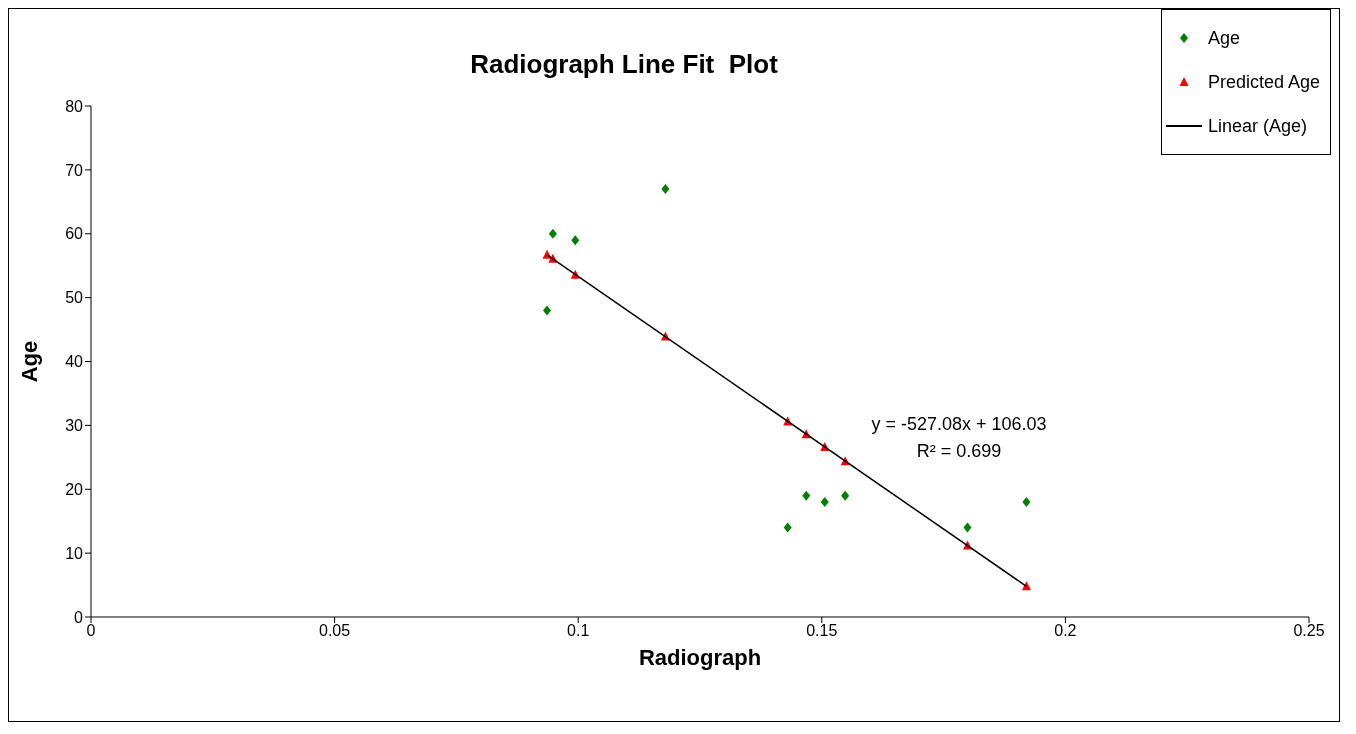  Describe the element at coordinates (700, 657) in the screenshot. I see `x-axis-title: Radiograph` at that location.